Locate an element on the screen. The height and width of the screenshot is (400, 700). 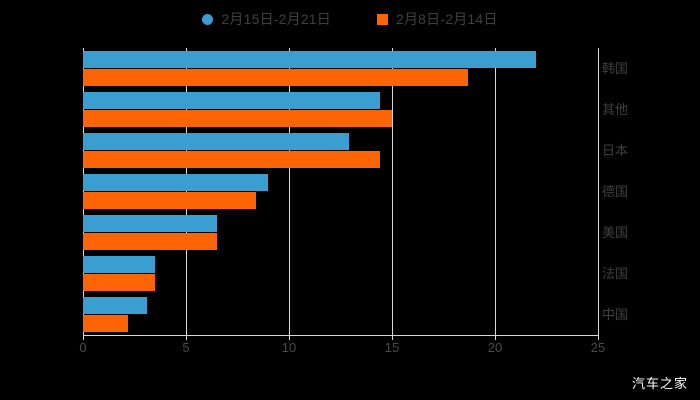
x-axis-line is located at coordinates (340, 335).